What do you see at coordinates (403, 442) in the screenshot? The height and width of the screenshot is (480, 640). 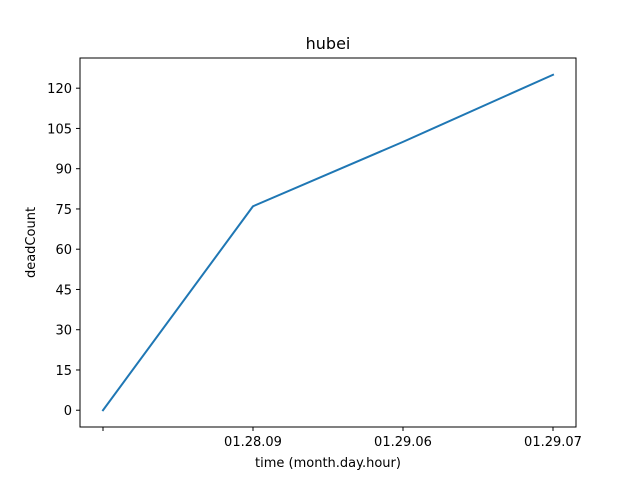 I see `x-tick-label: 01.29.06` at bounding box center [403, 442].